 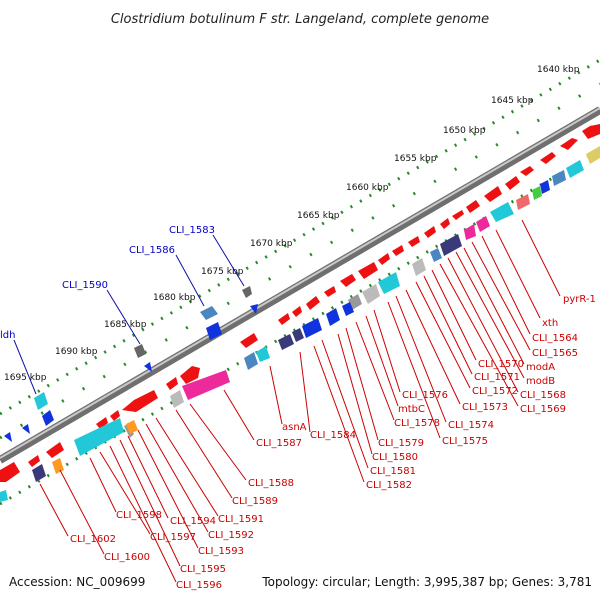 I want to click on gene-label: CLI_1565, so click(x=555, y=353).